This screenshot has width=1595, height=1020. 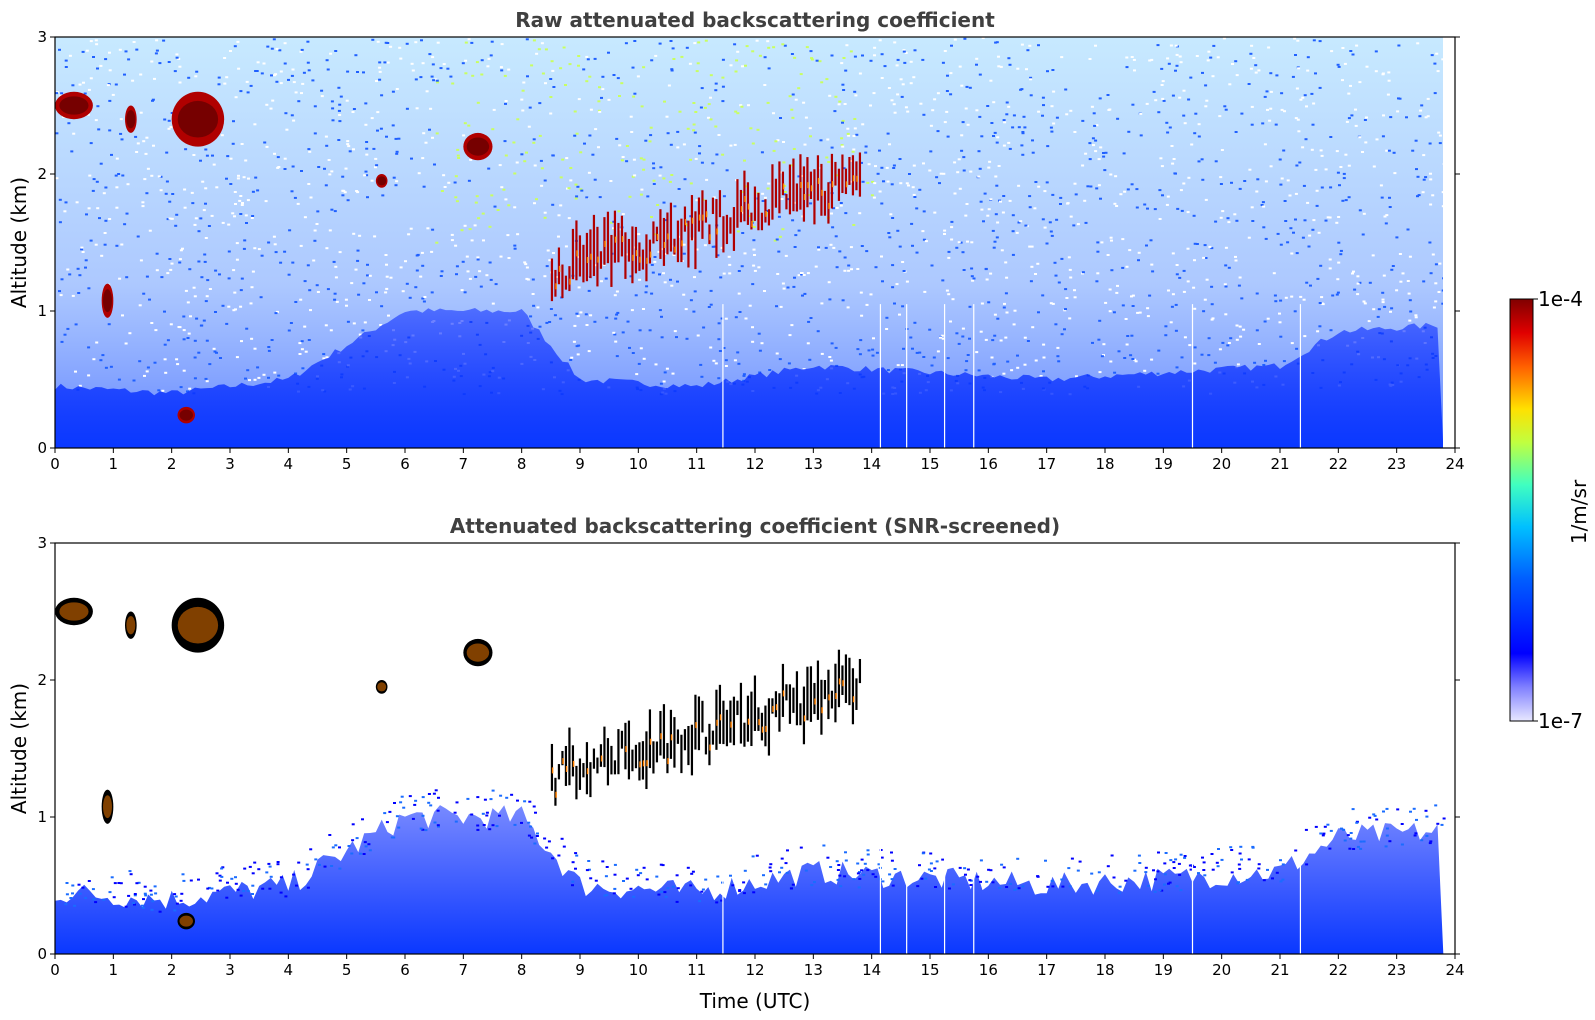 I want to click on cloud-streak, so click(x=786, y=202).